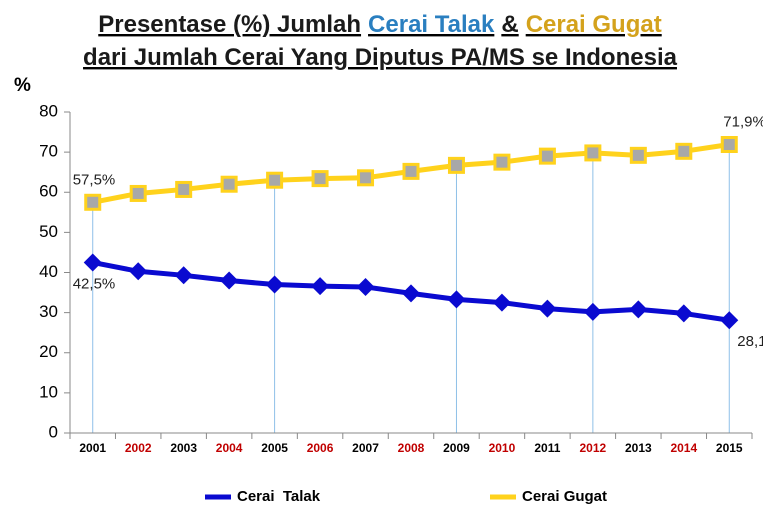  I want to click on x-tick-label: 2008, so click(411, 448).